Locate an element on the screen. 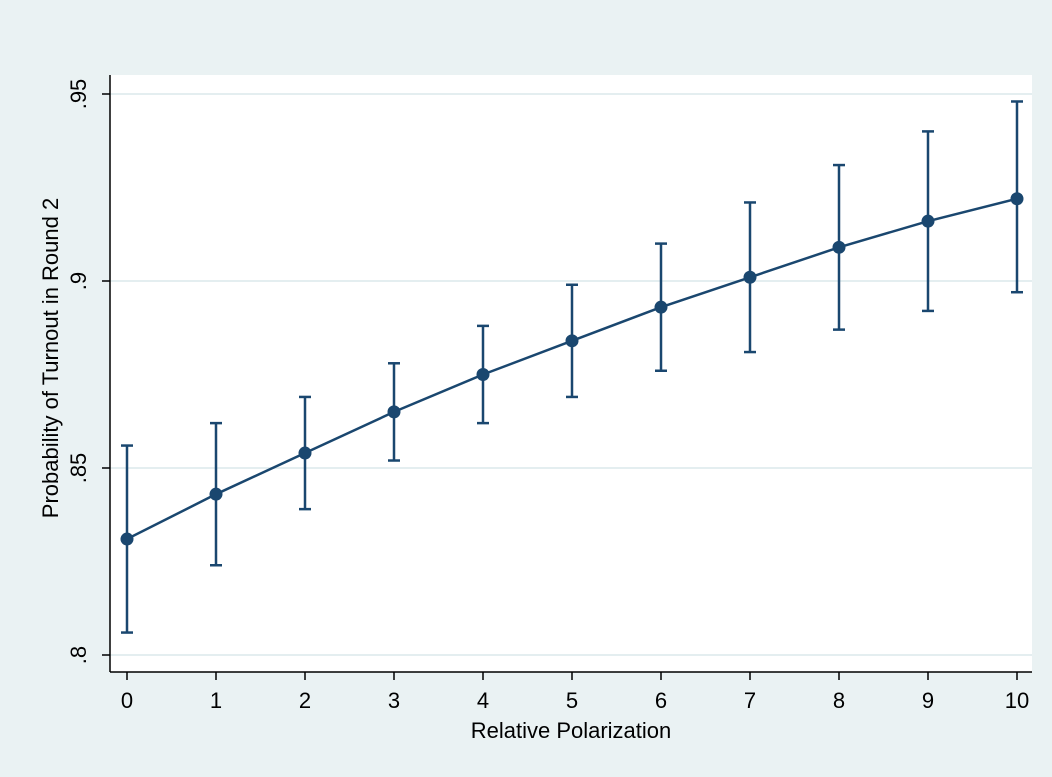 The height and width of the screenshot is (777, 1052). y-tick-label: .85 is located at coordinates (78, 468).